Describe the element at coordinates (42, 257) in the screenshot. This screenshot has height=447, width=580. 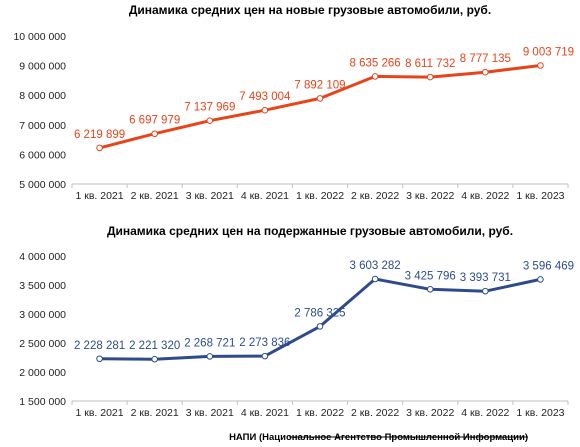
I see `y-tick-label: 4 000 000` at that location.